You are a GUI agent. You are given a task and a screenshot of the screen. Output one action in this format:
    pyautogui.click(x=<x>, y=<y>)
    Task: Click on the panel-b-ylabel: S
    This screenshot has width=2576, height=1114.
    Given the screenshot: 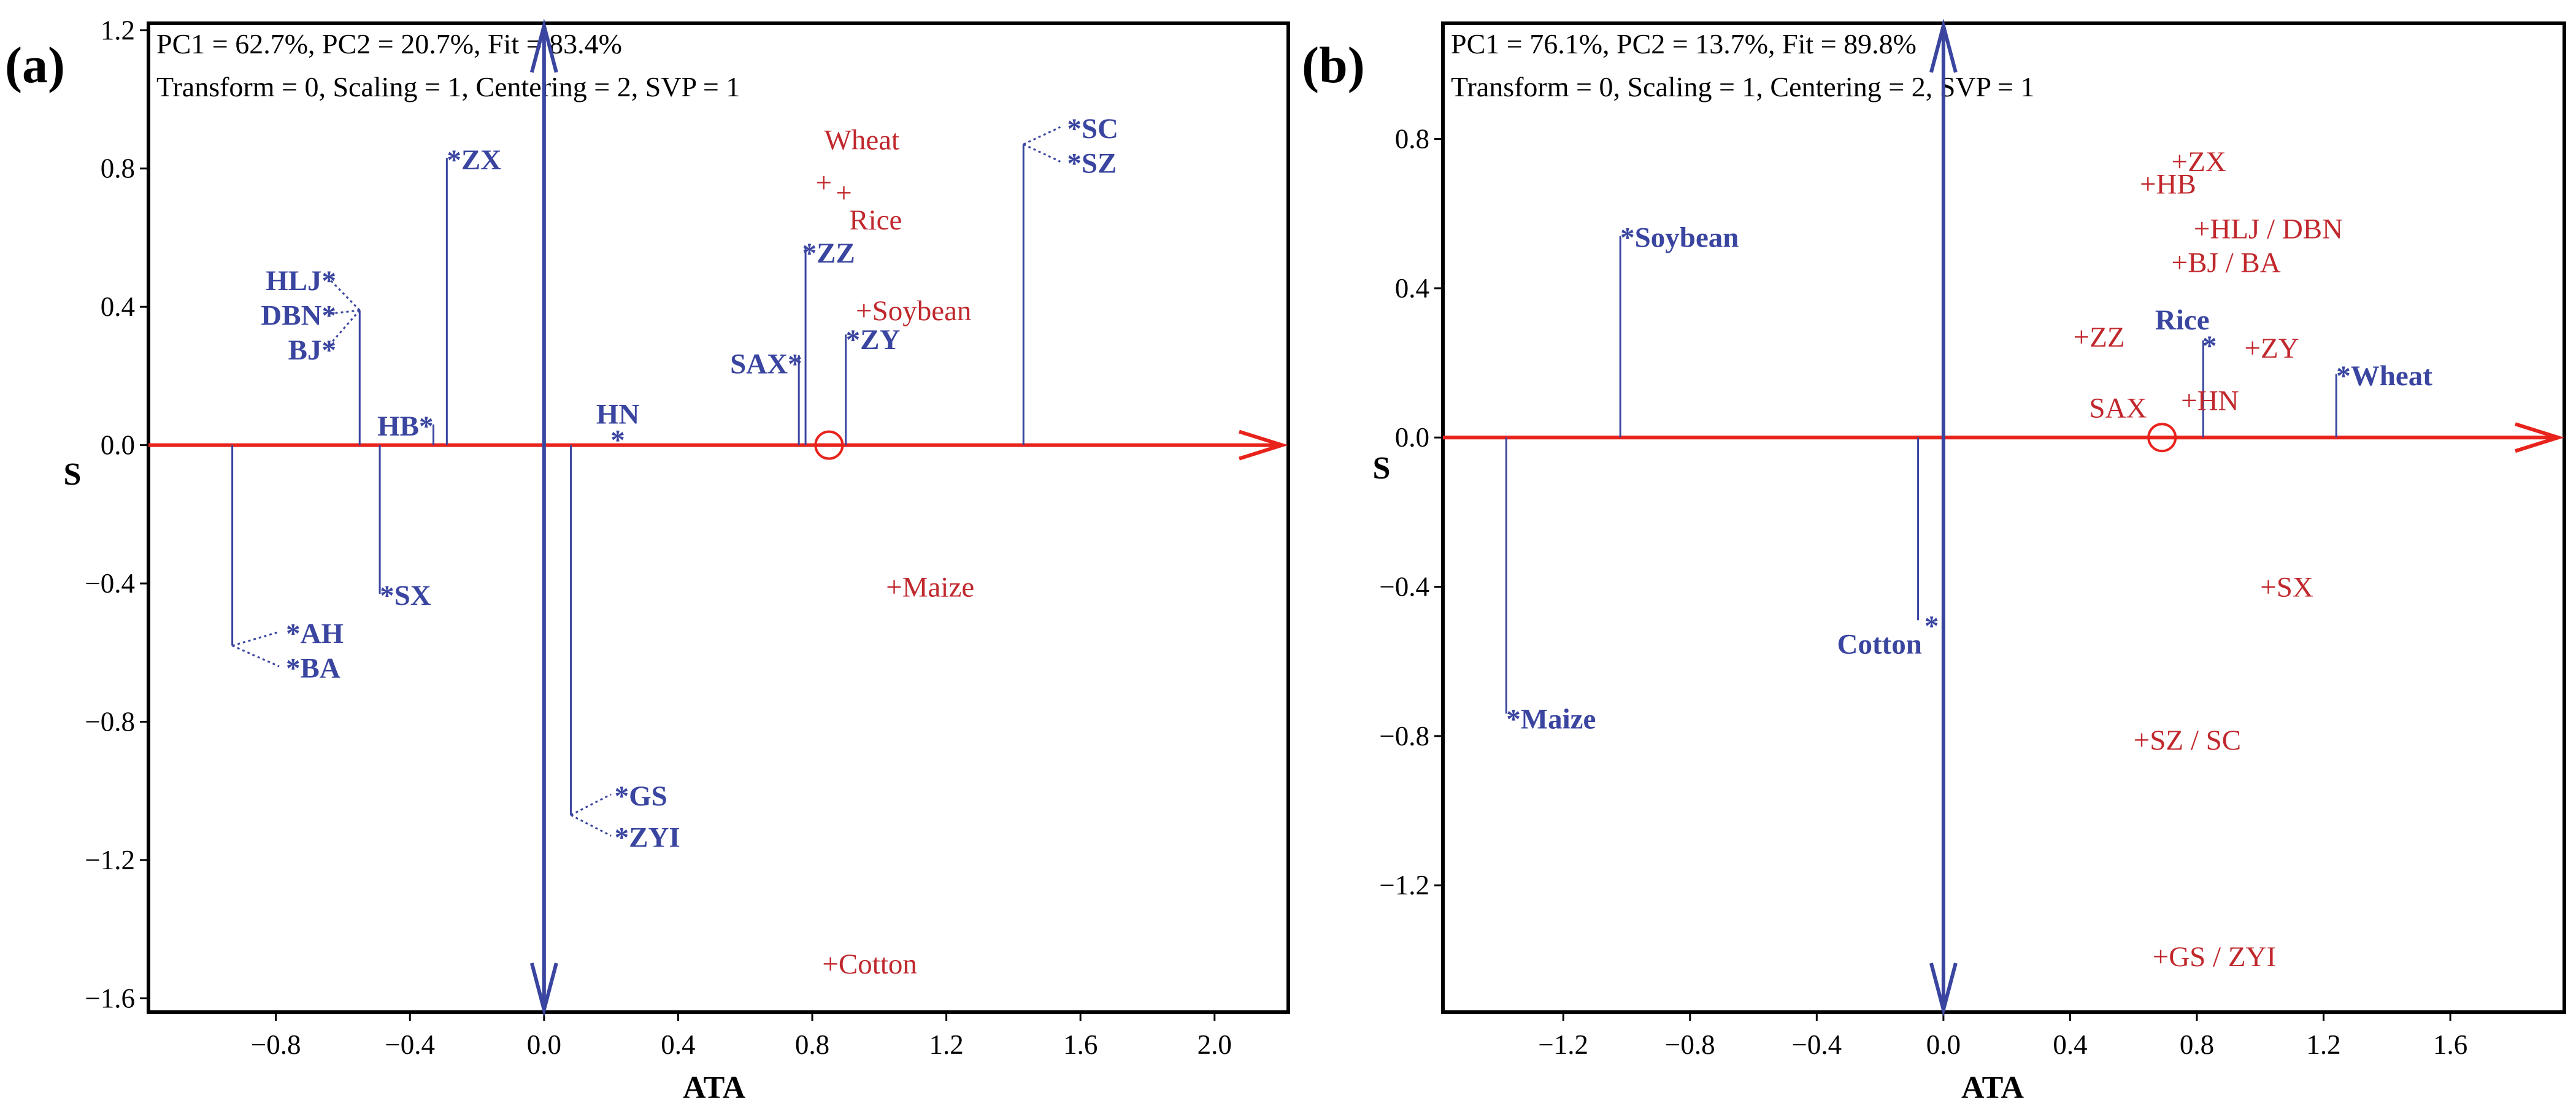 What is the action you would take?
    pyautogui.click(x=1382, y=469)
    